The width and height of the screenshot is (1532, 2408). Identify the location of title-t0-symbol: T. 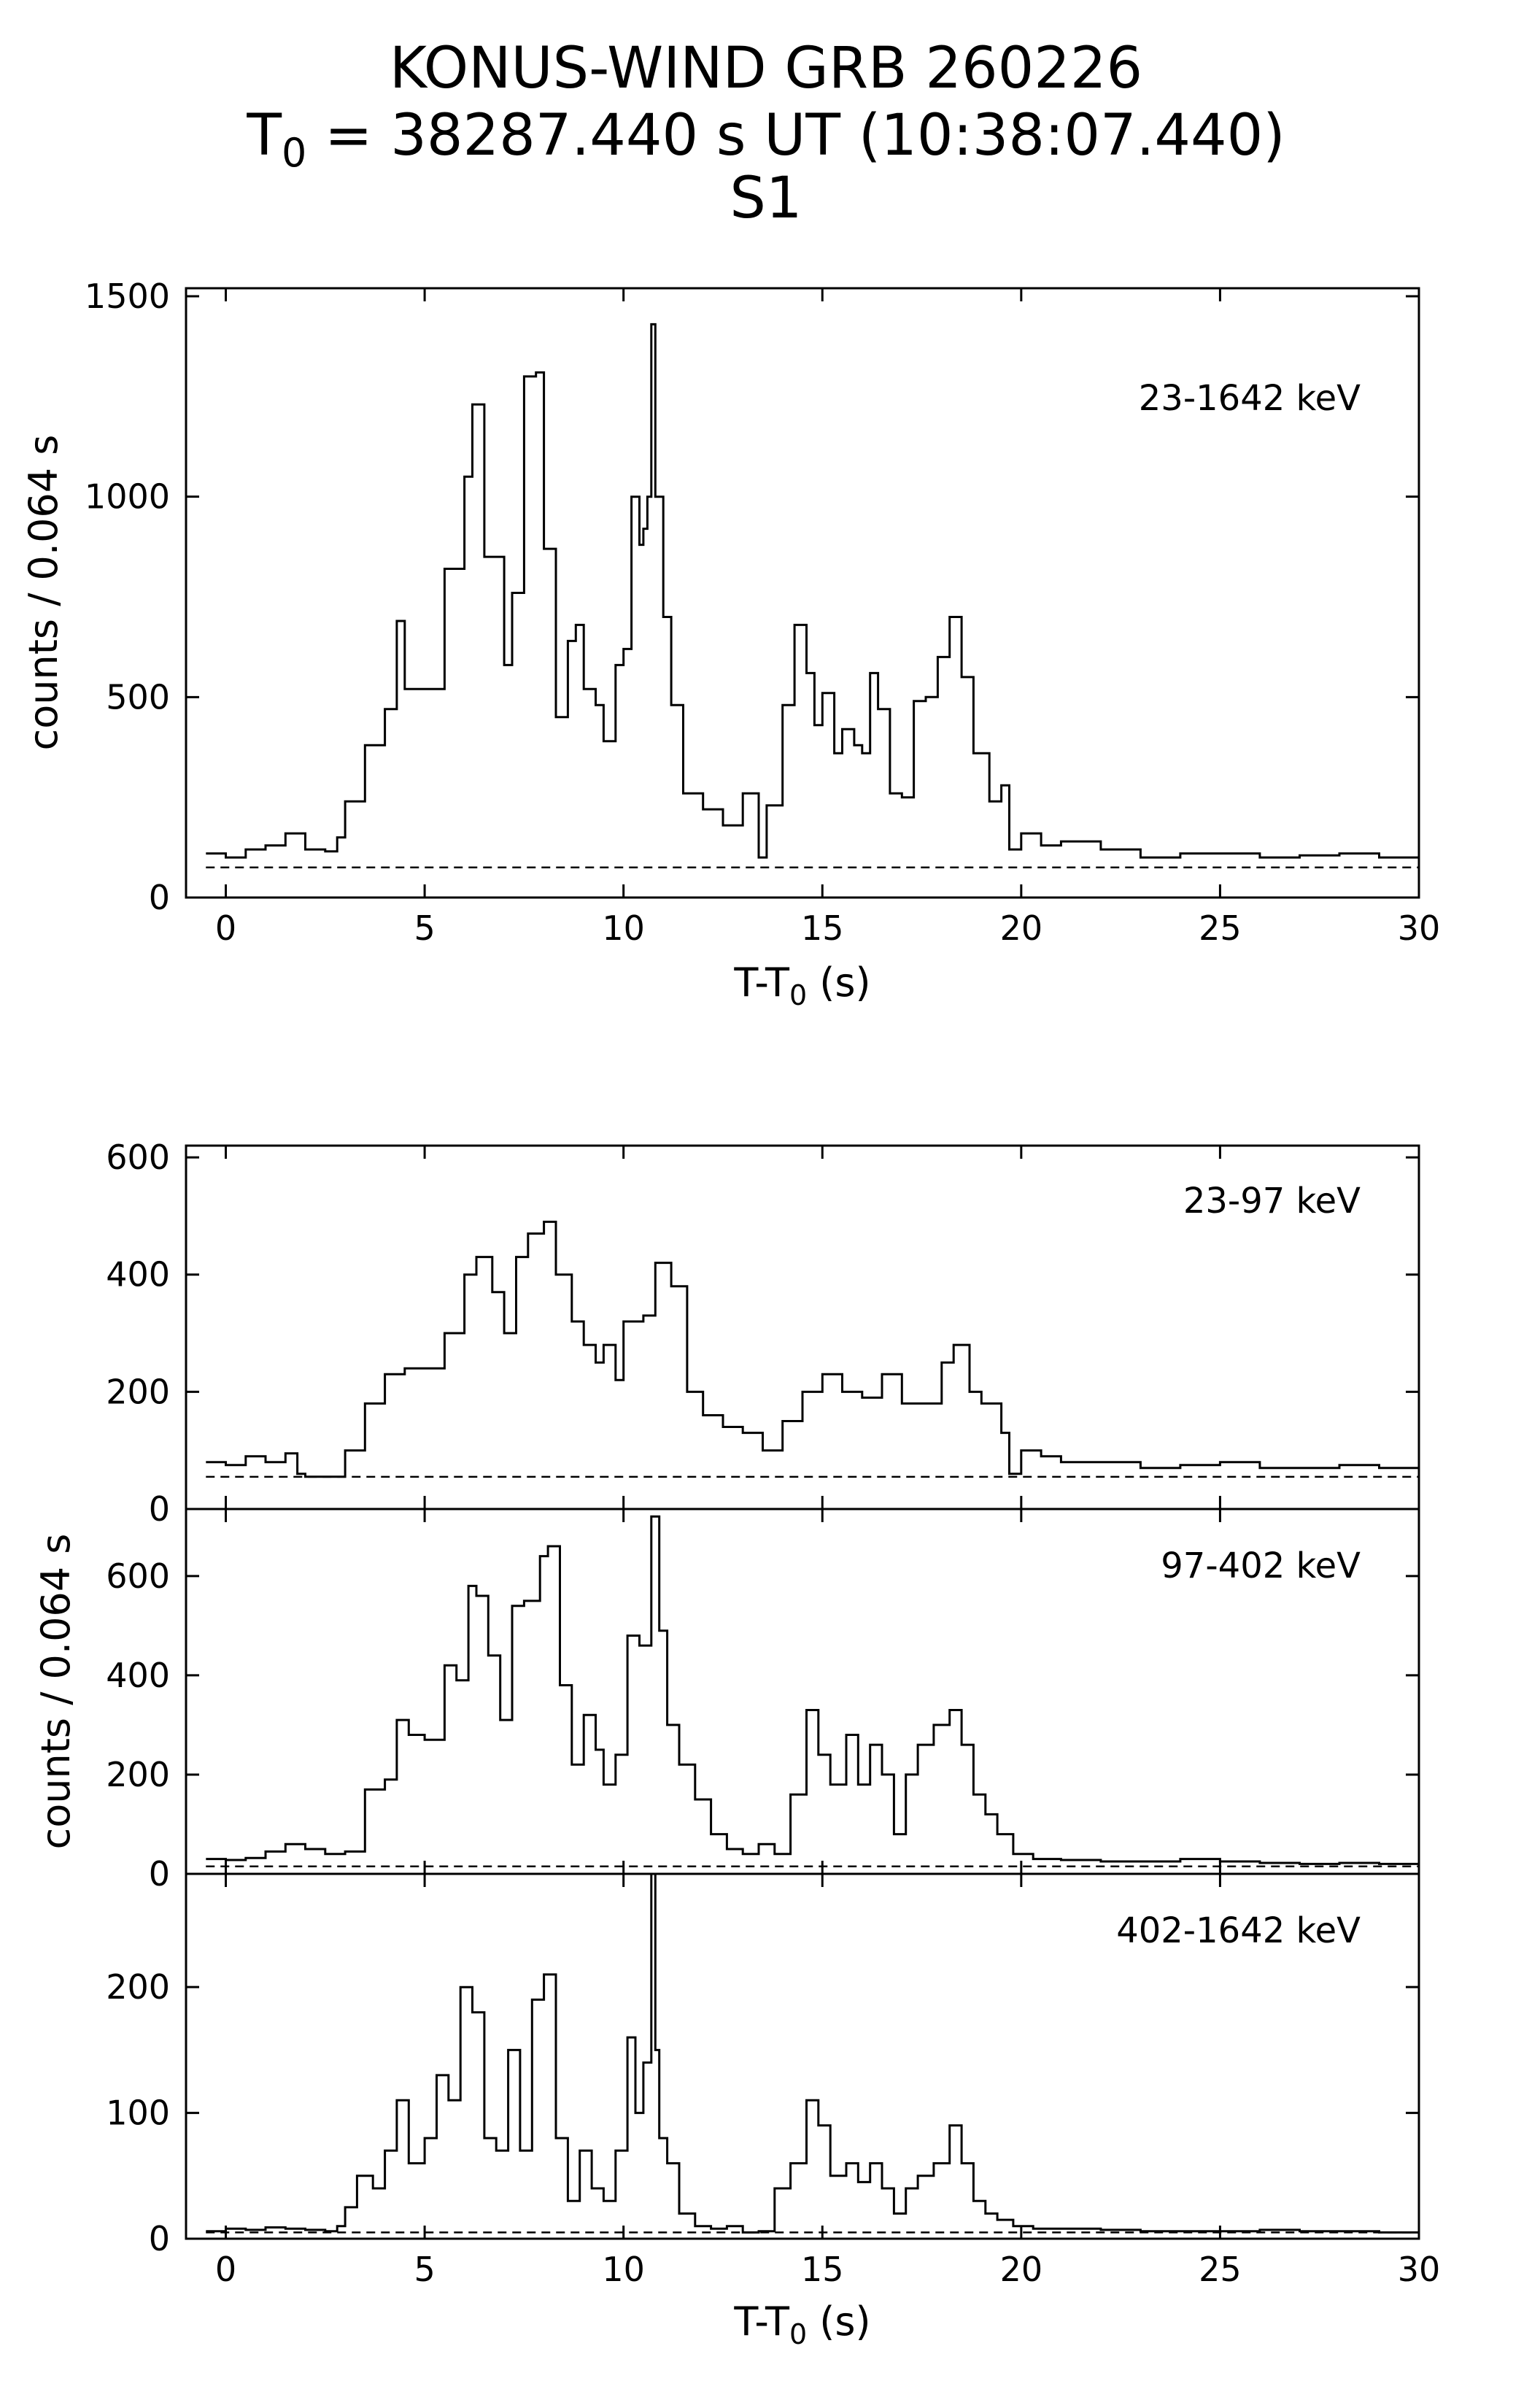
(264, 136).